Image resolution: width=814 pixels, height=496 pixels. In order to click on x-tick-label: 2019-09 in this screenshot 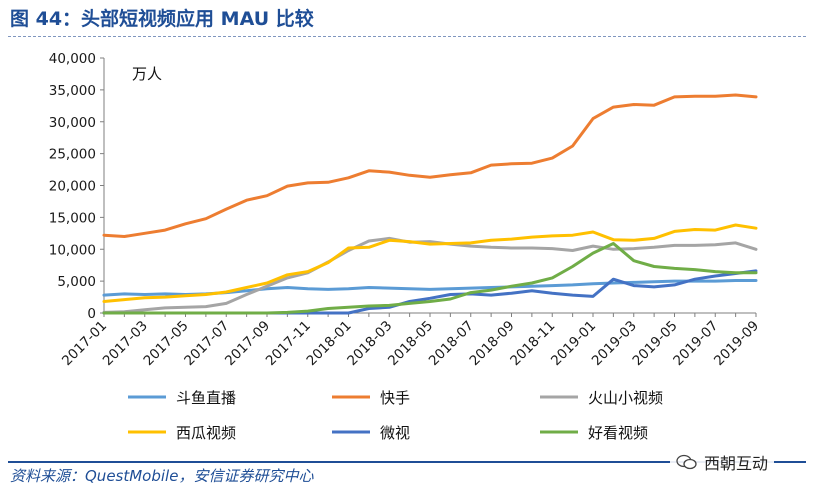, I will do `click(736, 343)`.